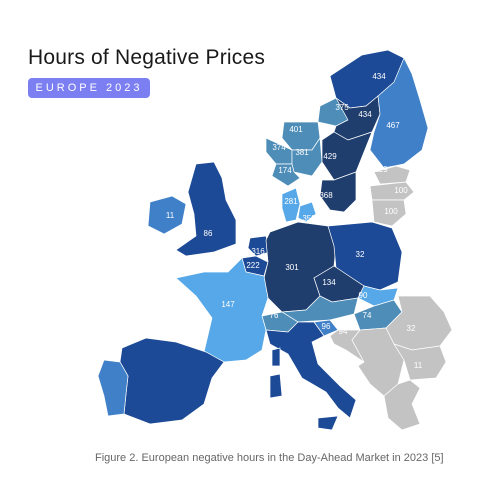  I want to click on region-sicily, so click(328, 423).